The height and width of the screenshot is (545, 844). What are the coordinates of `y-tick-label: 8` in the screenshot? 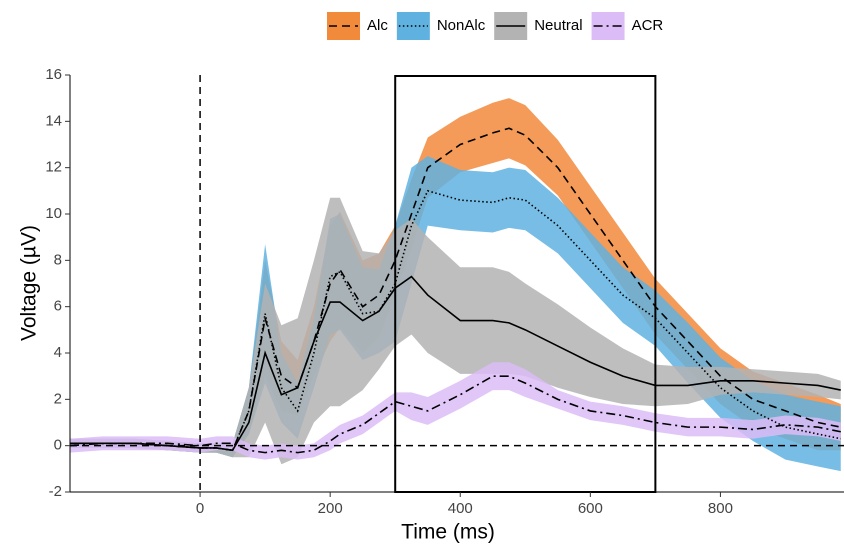 It's located at (58, 259).